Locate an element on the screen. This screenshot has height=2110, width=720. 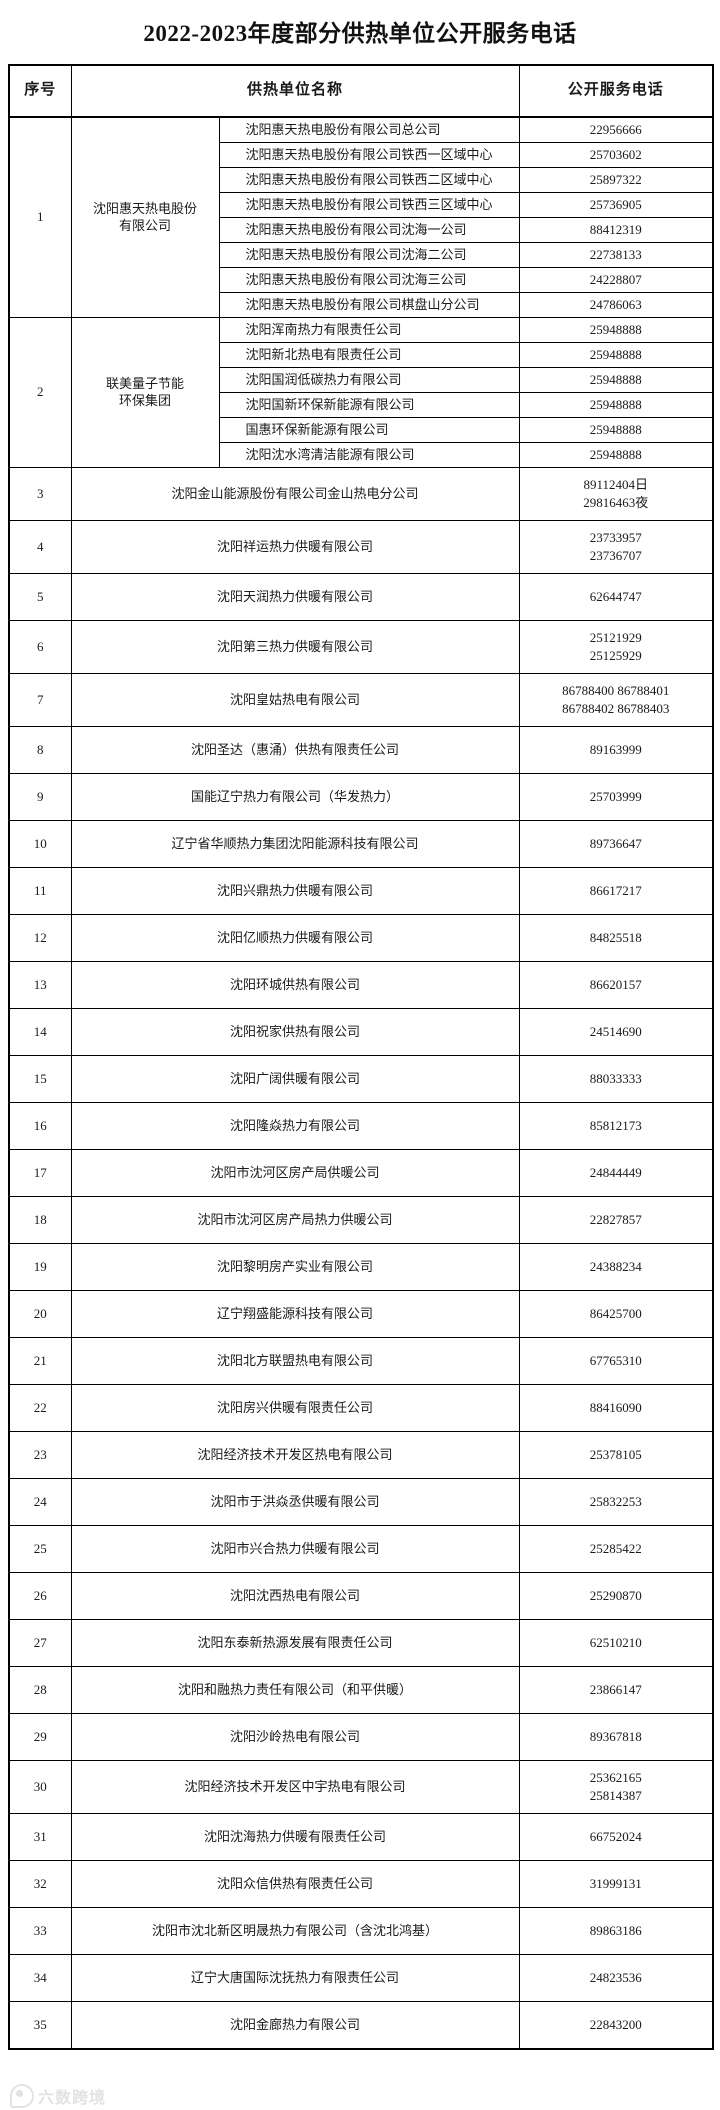
table-row: 15 沈阳广阔供暖有限公司 88033333 is located at coordinates (361, 1078).